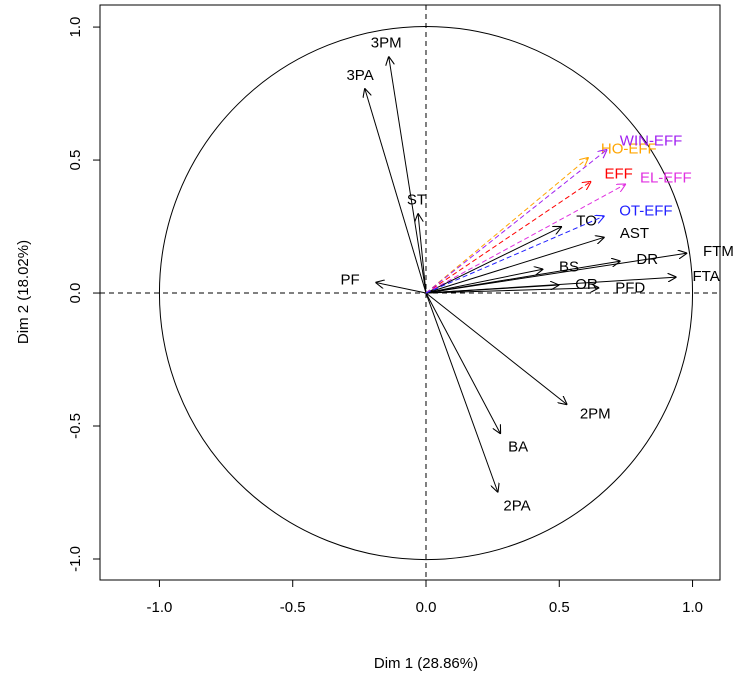  Describe the element at coordinates (293, 607) in the screenshot. I see `x-tick-label: -0.5` at that location.